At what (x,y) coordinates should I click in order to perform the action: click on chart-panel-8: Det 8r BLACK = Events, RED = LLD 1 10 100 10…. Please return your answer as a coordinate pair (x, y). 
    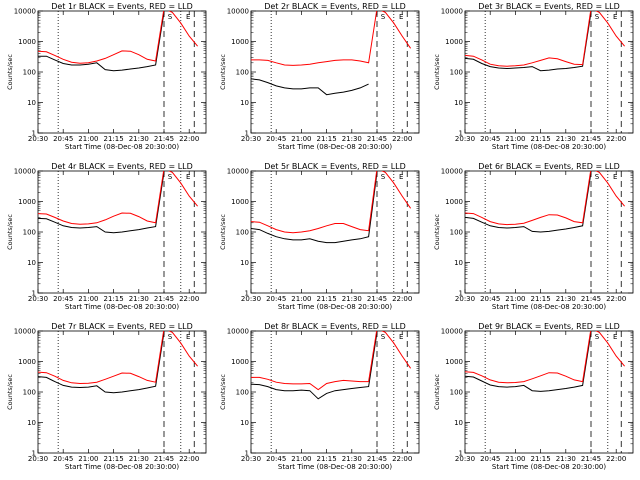
    Looking at the image, I should click on (319, 396).